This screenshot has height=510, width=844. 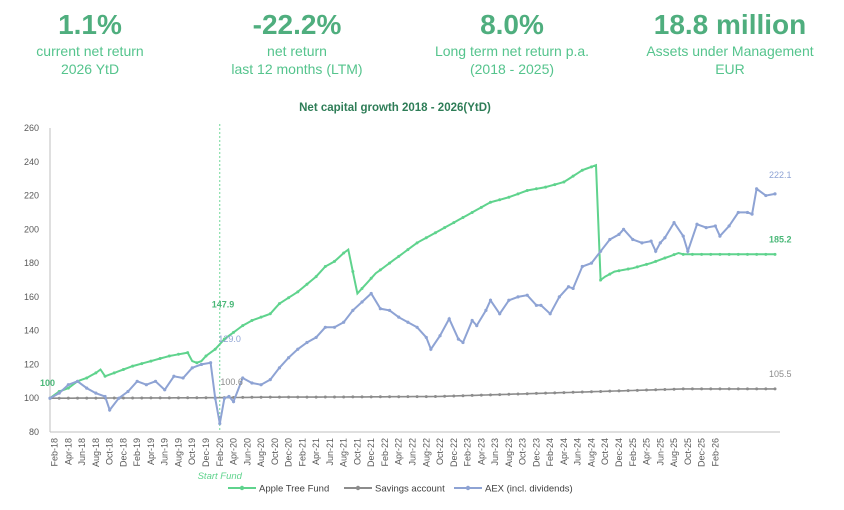 What do you see at coordinates (31, 263) in the screenshot?
I see `y-tick-label: 180` at bounding box center [31, 263].